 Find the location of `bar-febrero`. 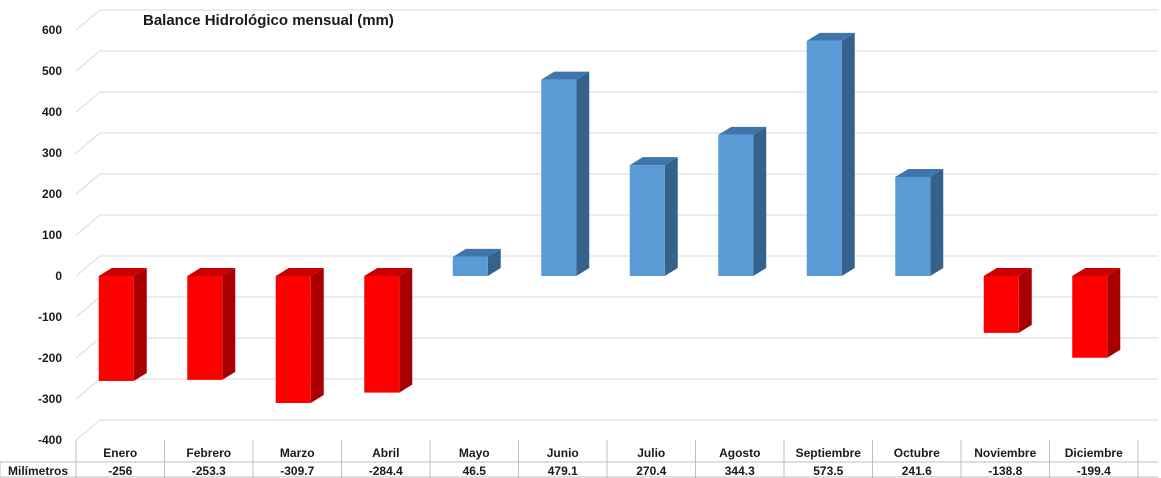

bar-febrero is located at coordinates (205, 328).